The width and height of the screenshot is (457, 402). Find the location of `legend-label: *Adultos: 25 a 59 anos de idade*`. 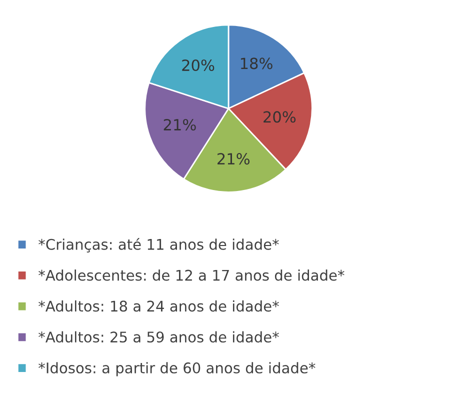

legend-label: *Adultos: 25 a 59 anos de idade* is located at coordinates (158, 337).